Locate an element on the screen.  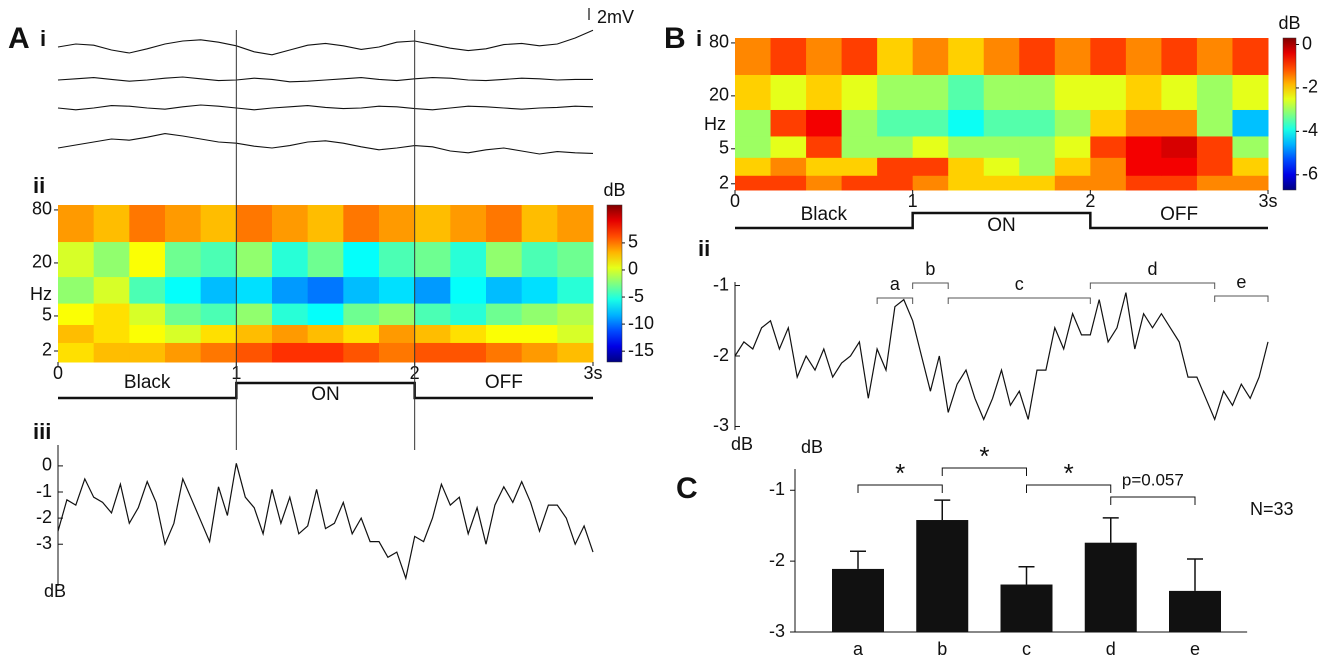
colorbar is located at coordinates (1289, 114).